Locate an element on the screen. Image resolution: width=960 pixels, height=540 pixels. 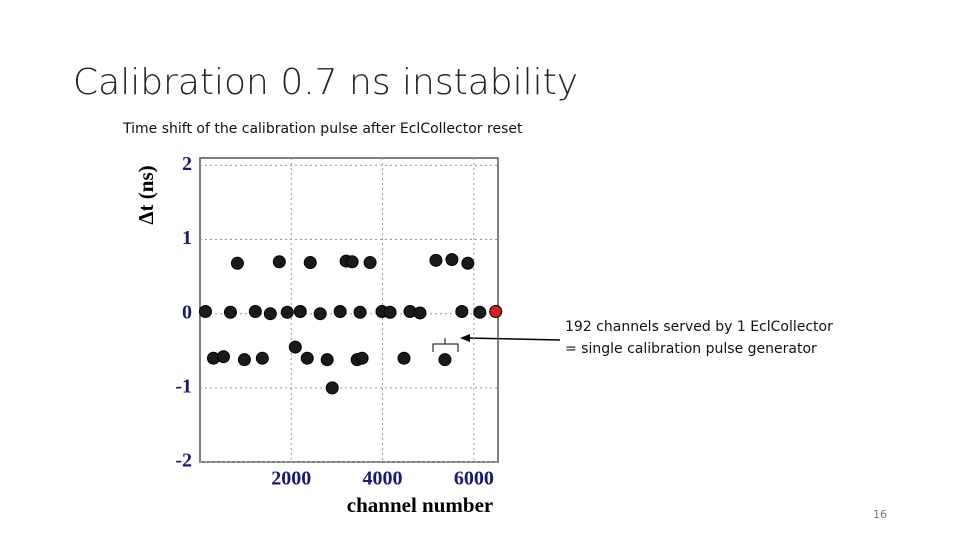
x-axis-title: channel number is located at coordinates (420, 505).